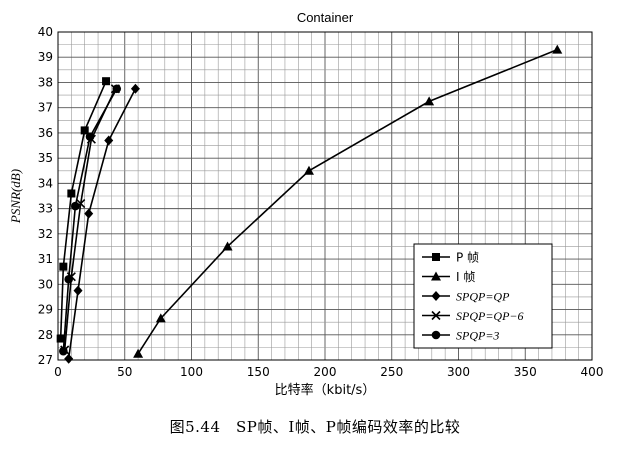 The width and height of the screenshot is (630, 451). Describe the element at coordinates (450, 258) in the screenshot. I see `legend-item-square: P 帧` at that location.